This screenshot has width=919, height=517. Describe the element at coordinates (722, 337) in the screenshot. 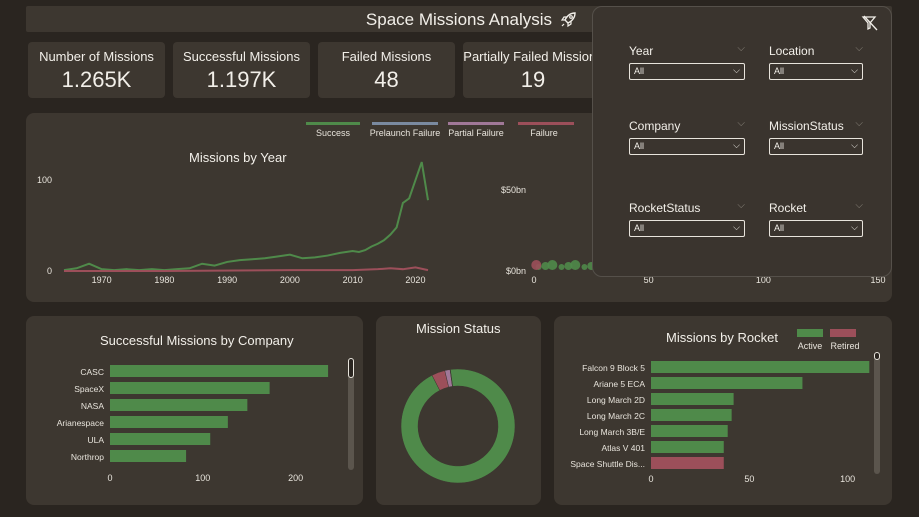

I see `rocket-chart-title: Missions by Rocket` at that location.